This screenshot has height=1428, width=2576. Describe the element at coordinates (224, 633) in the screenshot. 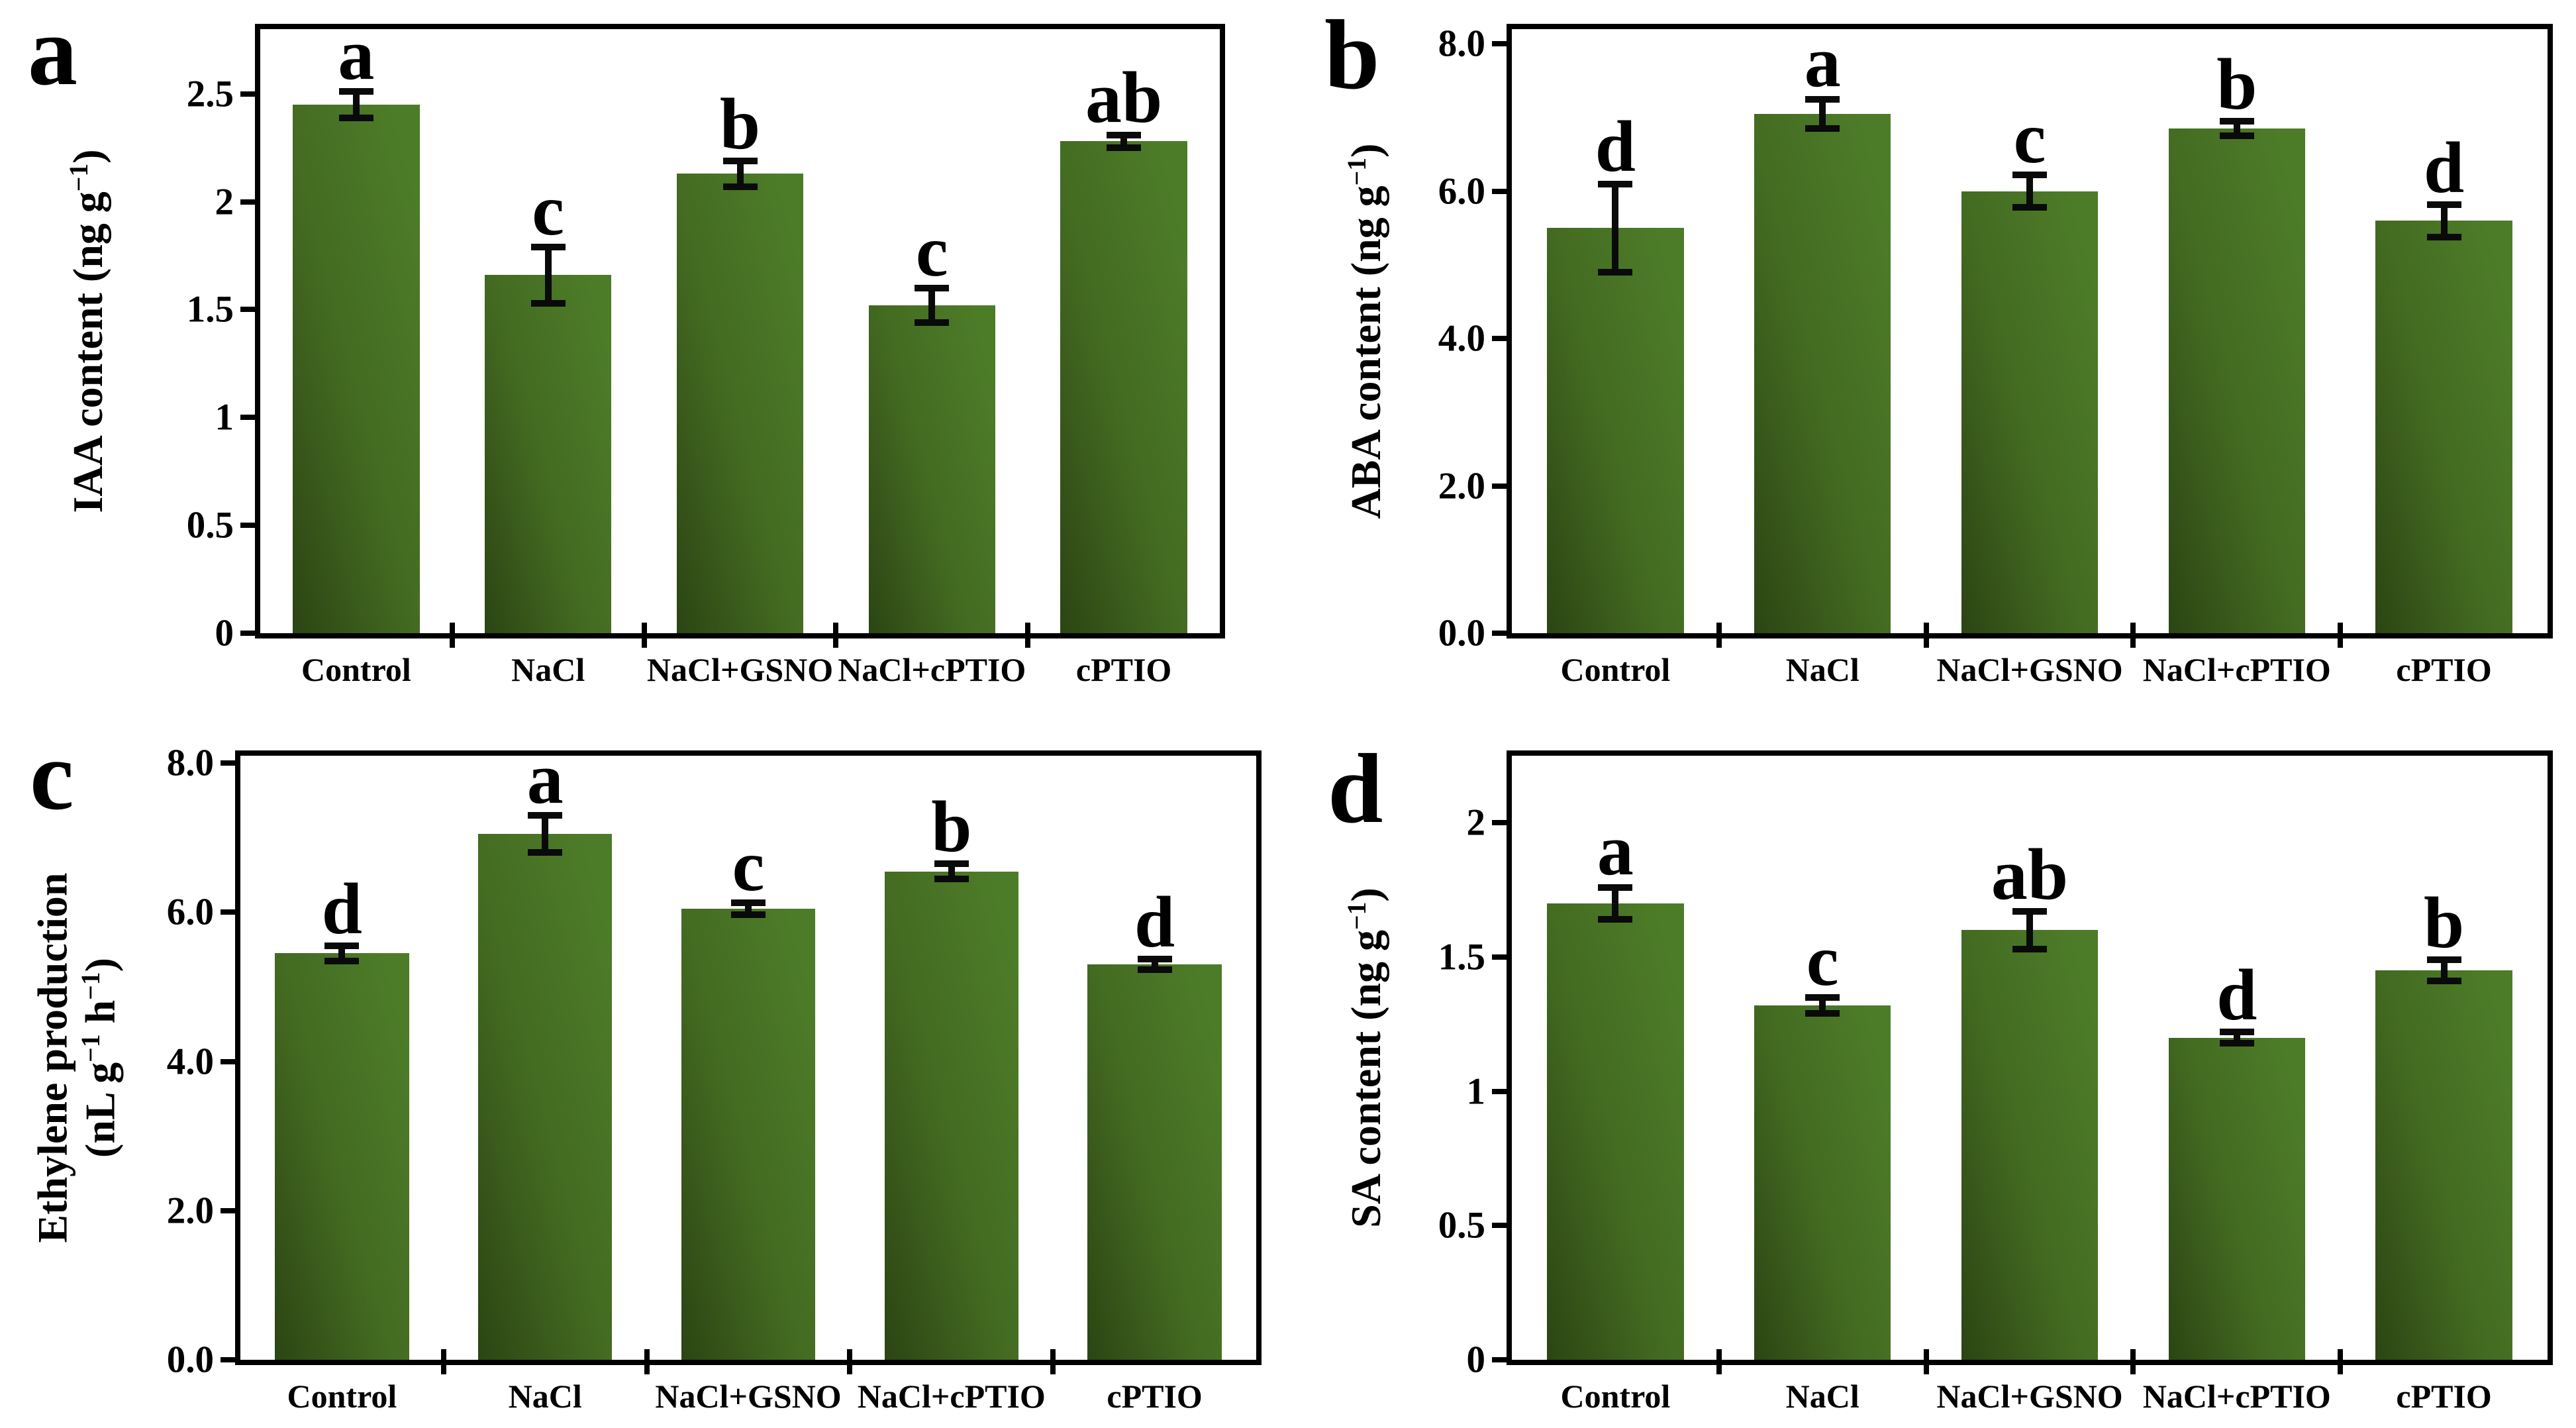

I see `y-tick-label: 0` at that location.